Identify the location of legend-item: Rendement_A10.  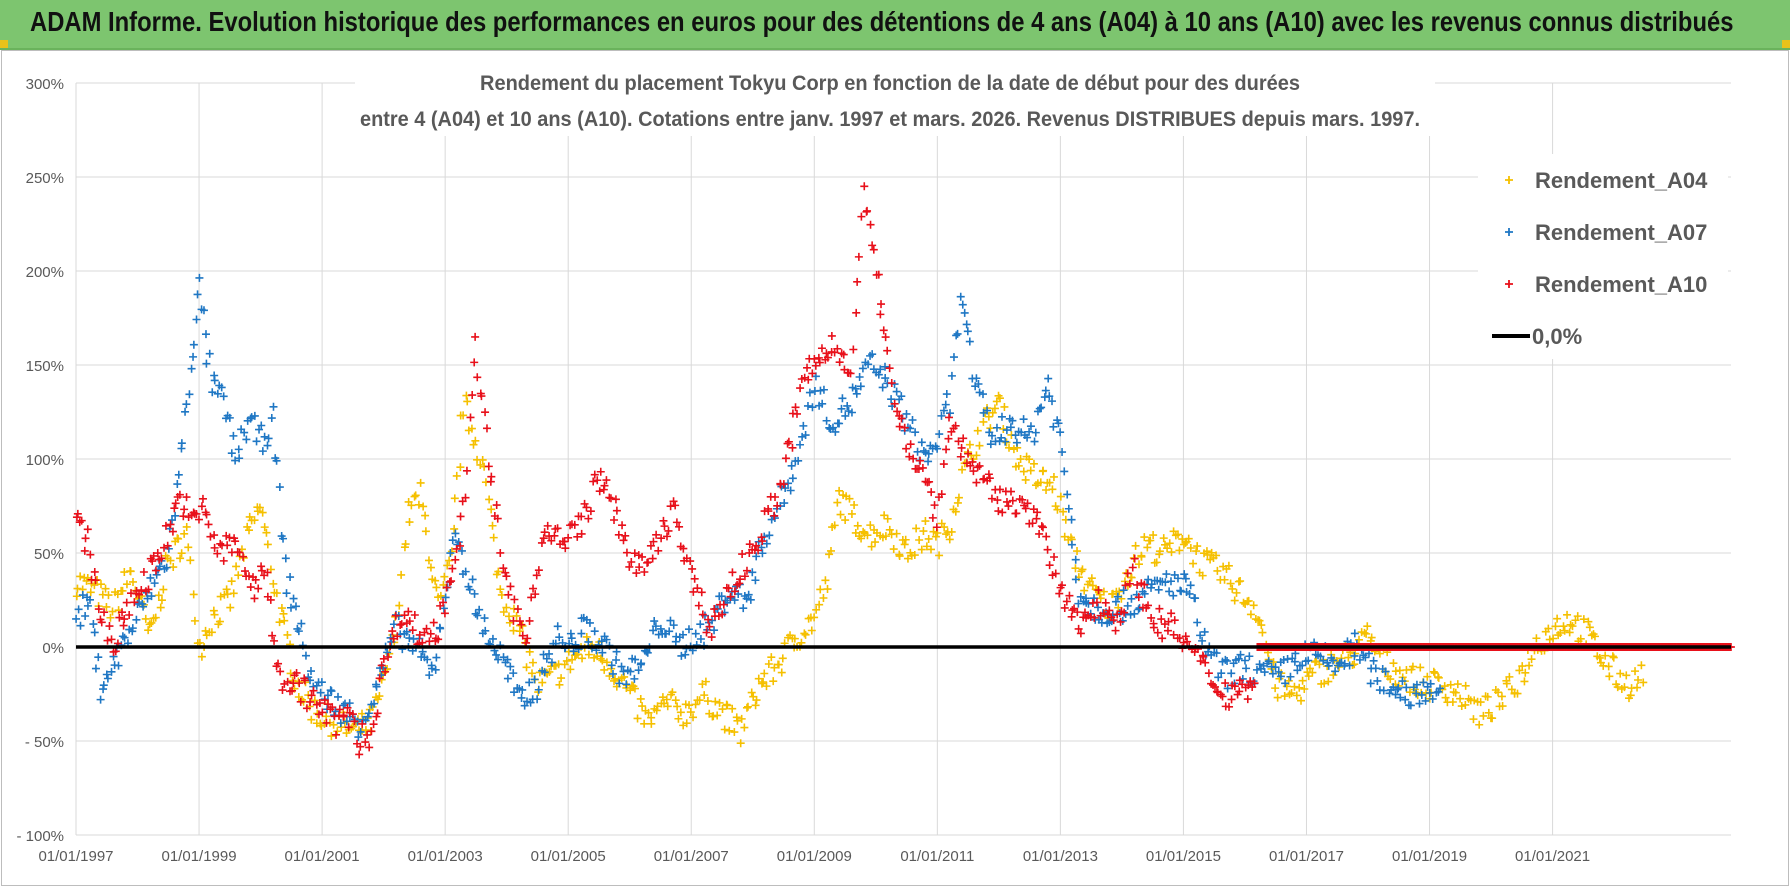
(1606, 284).